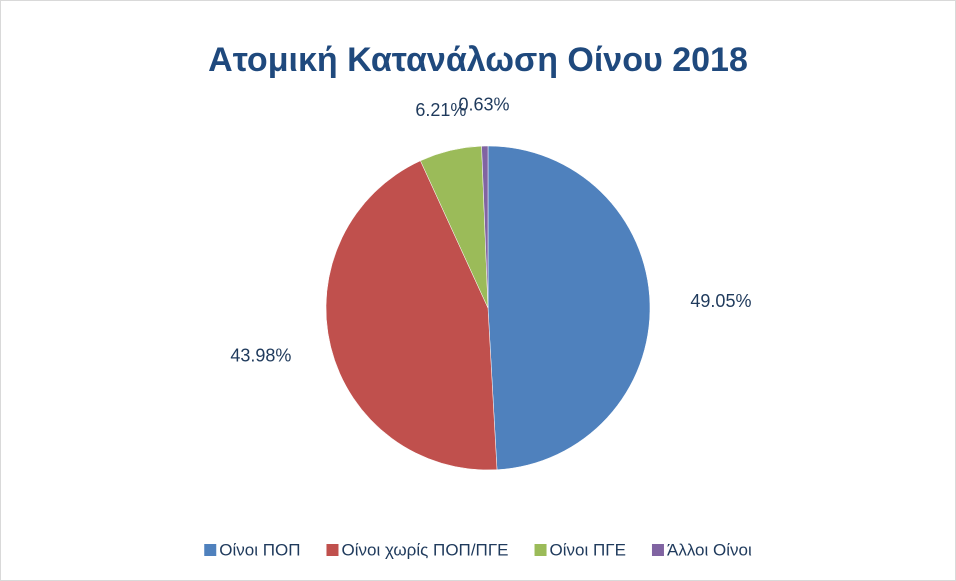  I want to click on legend-label: Οίνοι ΠΟΠ, so click(259, 549).